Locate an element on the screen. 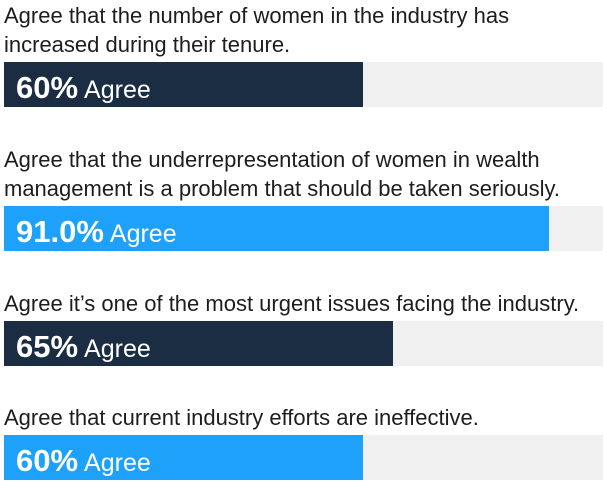 Image resolution: width=607 pixels, height=493 pixels. bar-value-label: 91.0% is located at coordinates (60, 231).